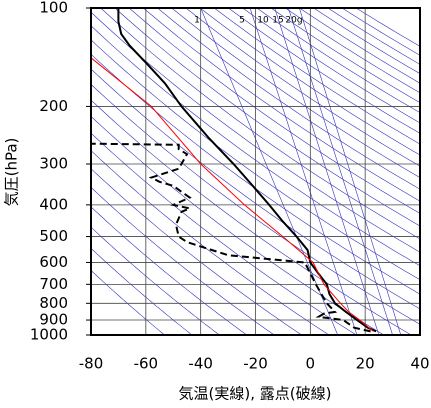 The image size is (431, 408). Describe the element at coordinates (53, 236) in the screenshot. I see `y-tick-label: 500` at that location.